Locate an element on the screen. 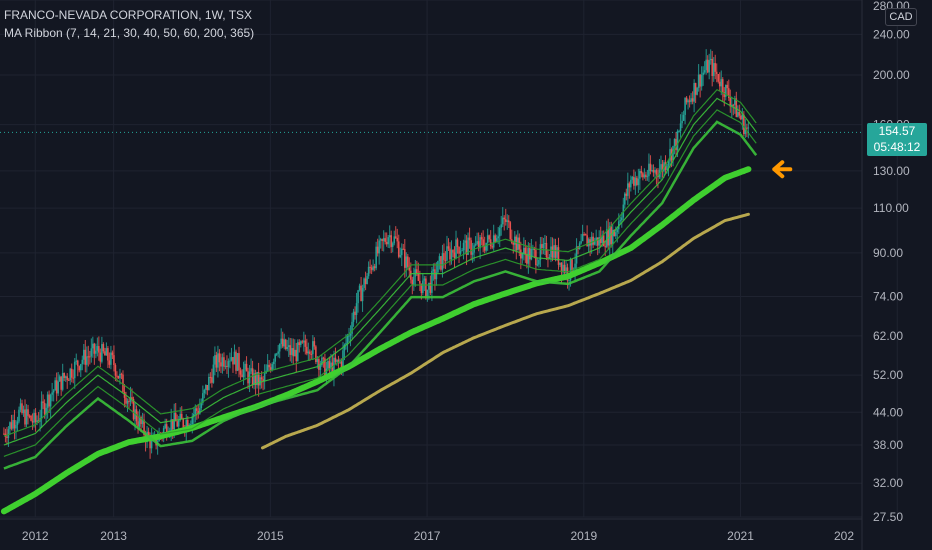 Image resolution: width=932 pixels, height=550 pixels. y-tick-label: 27.50 is located at coordinates (888, 517).